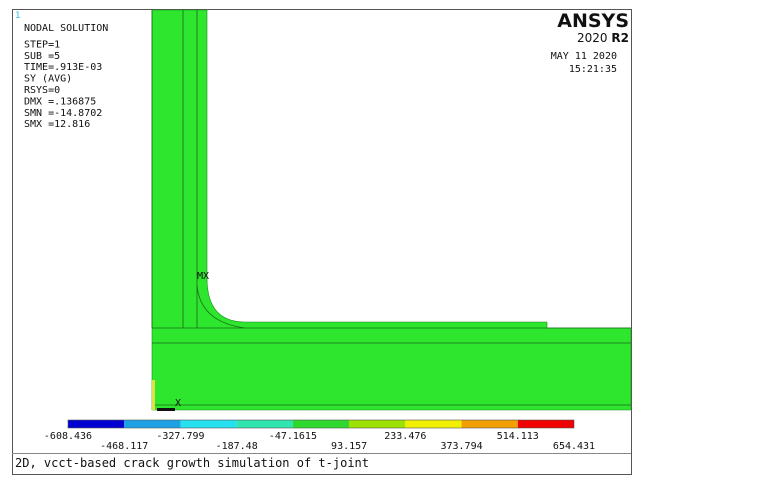  What do you see at coordinates (574, 446) in the screenshot?
I see `legend-label: 654.431` at bounding box center [574, 446].